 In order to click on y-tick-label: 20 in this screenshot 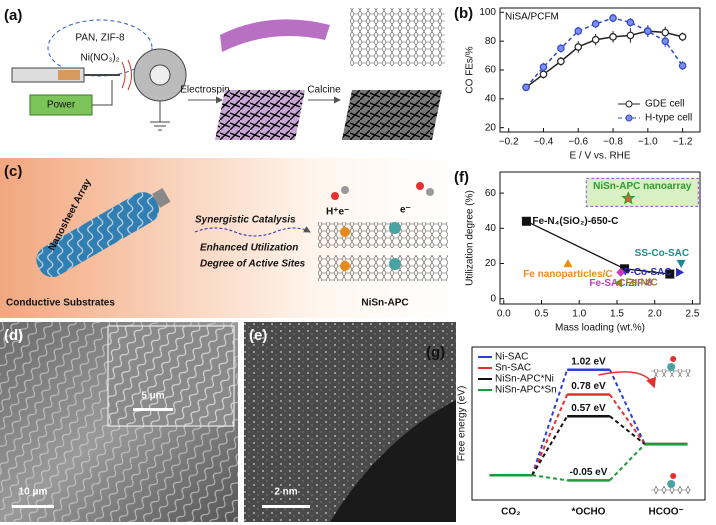, I will do `click(491, 127)`.